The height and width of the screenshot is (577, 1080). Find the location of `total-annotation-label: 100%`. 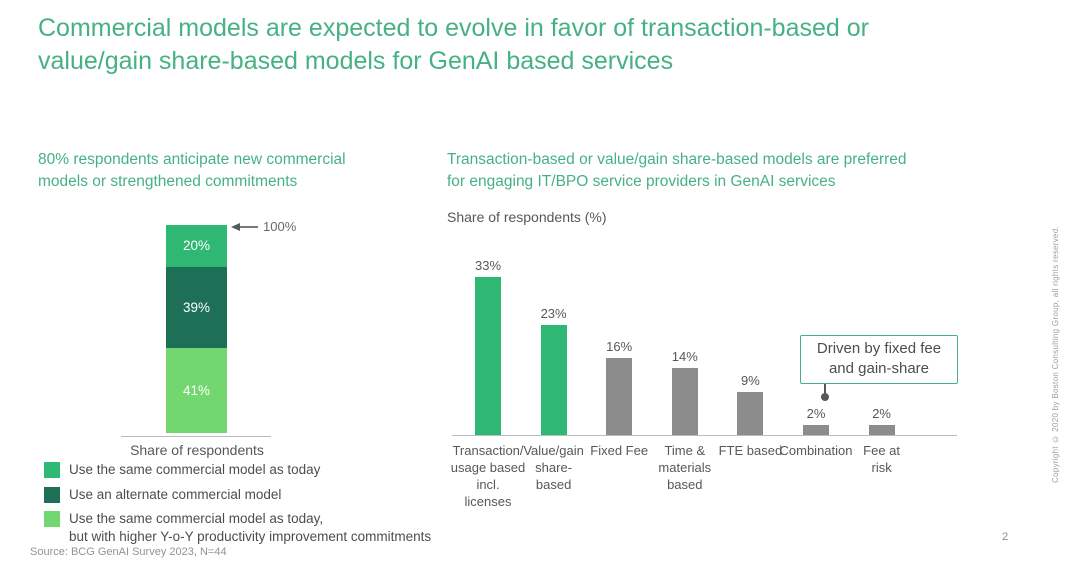

total-annotation-label: 100% is located at coordinates (280, 226).